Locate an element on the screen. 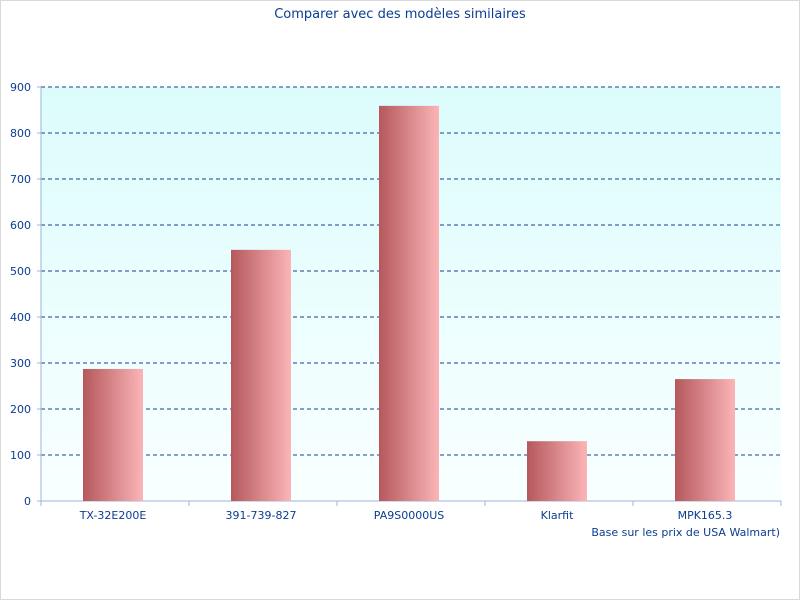 The width and height of the screenshot is (800, 601). bar-pa9s0000us is located at coordinates (409, 303).